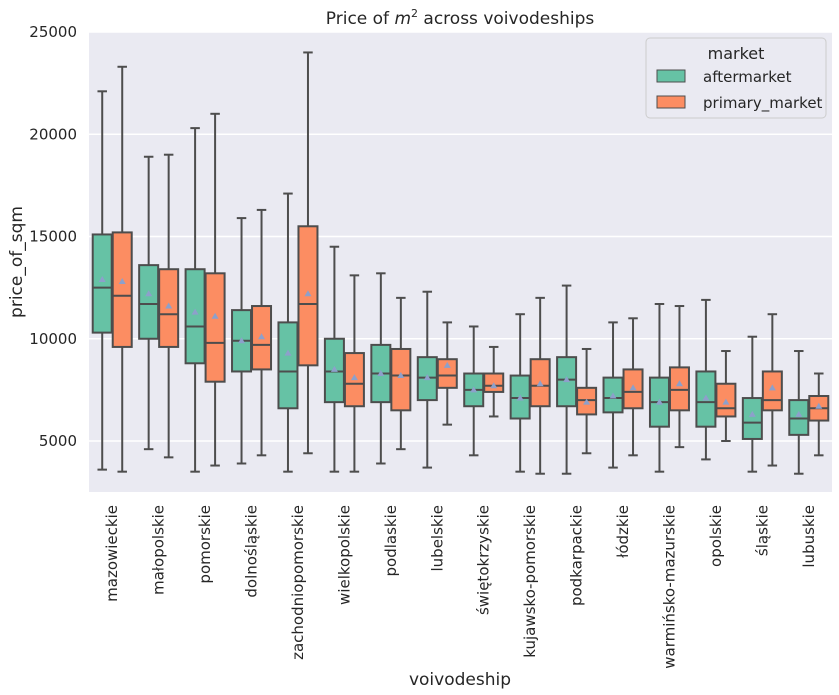 The width and height of the screenshot is (839, 695). I want to click on x-axis-label: voivodeship, so click(460, 680).